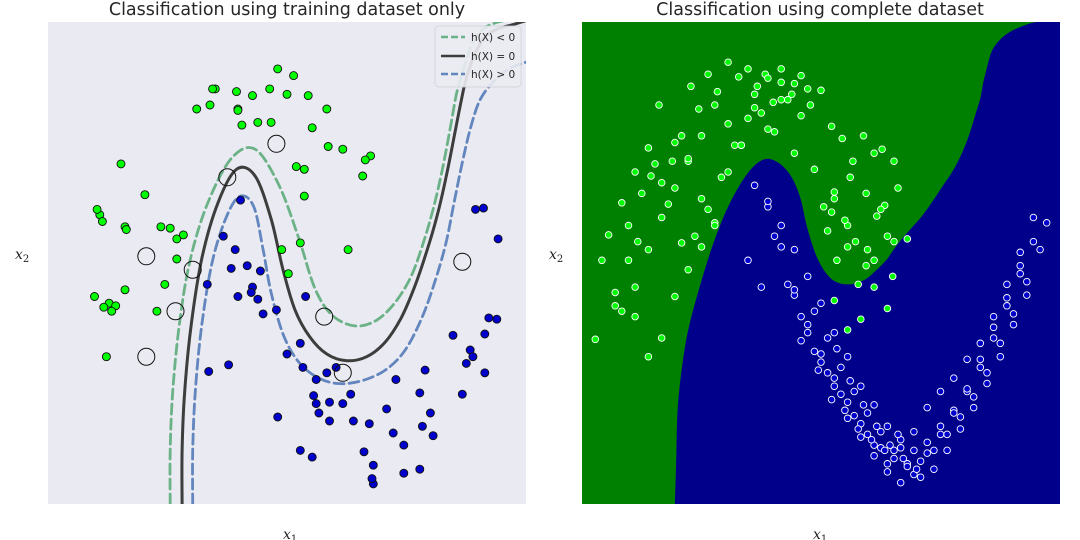  Describe the element at coordinates (304, 258) in the screenshot. I see `left-support-vectors` at that location.